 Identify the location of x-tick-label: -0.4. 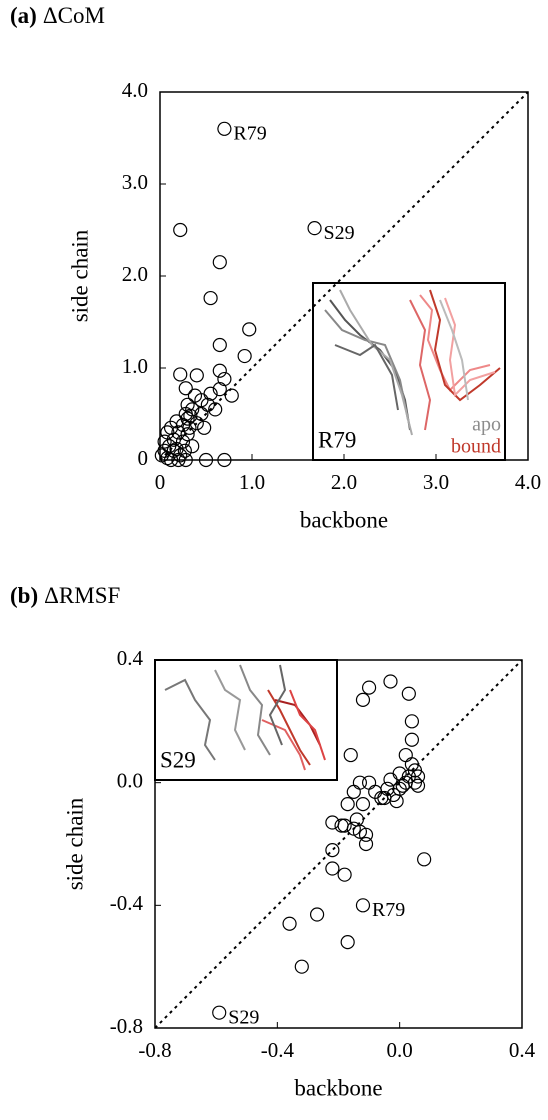
(278, 1050).